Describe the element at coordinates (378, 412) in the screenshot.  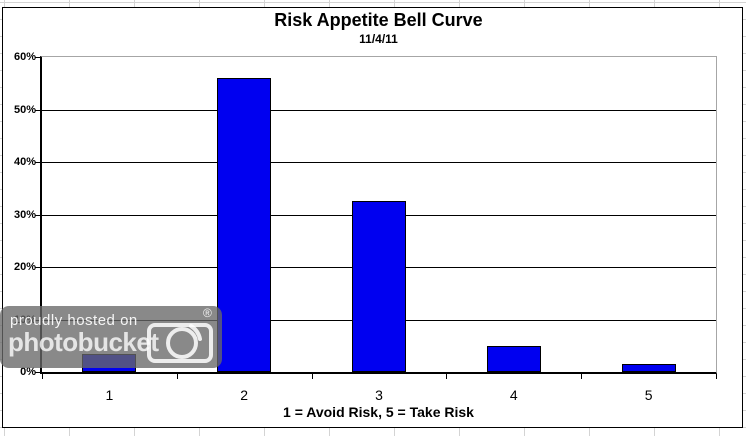
I see `x-axis-title: 1 = Avoid Risk, 5 = Take Risk` at that location.